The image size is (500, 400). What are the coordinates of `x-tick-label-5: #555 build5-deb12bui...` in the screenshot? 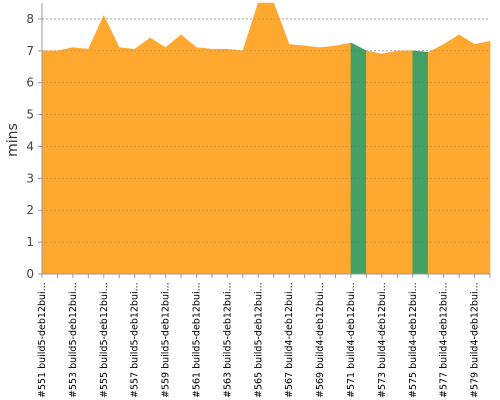 It's located at (104, 340).